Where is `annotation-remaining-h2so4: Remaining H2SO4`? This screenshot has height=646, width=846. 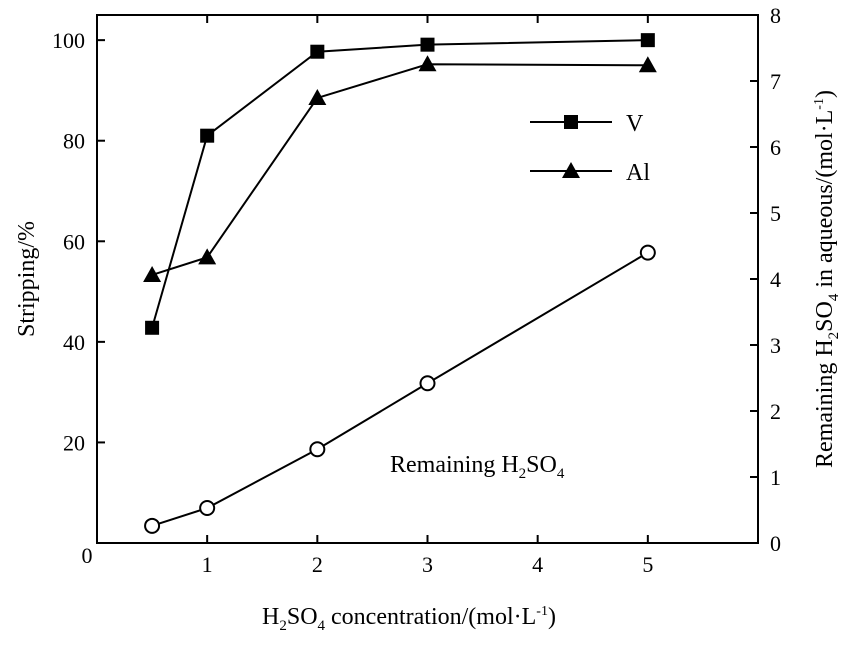 annotation-remaining-h2so4: Remaining H2SO4 is located at coordinates (477, 467).